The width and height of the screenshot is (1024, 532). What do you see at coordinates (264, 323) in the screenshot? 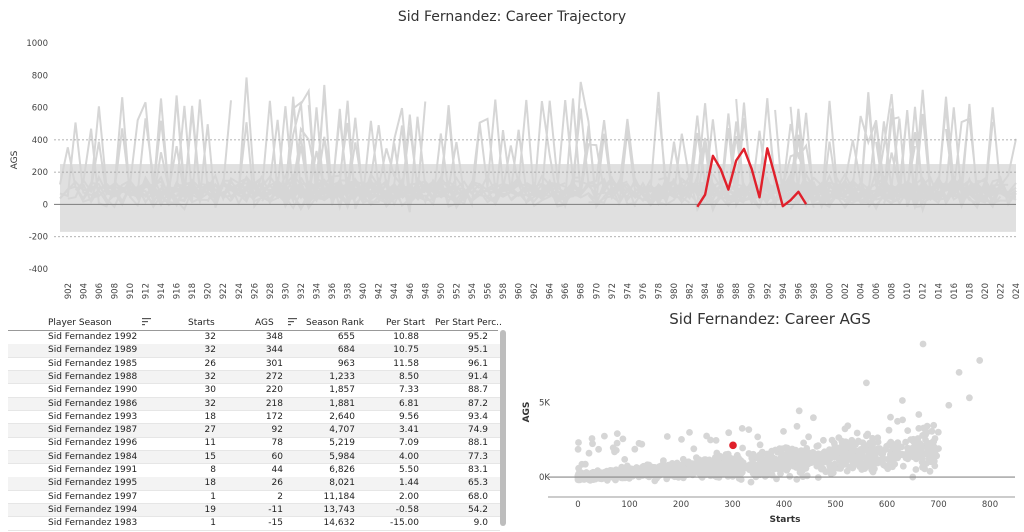
I see `header-ags: AGS` at bounding box center [264, 323].